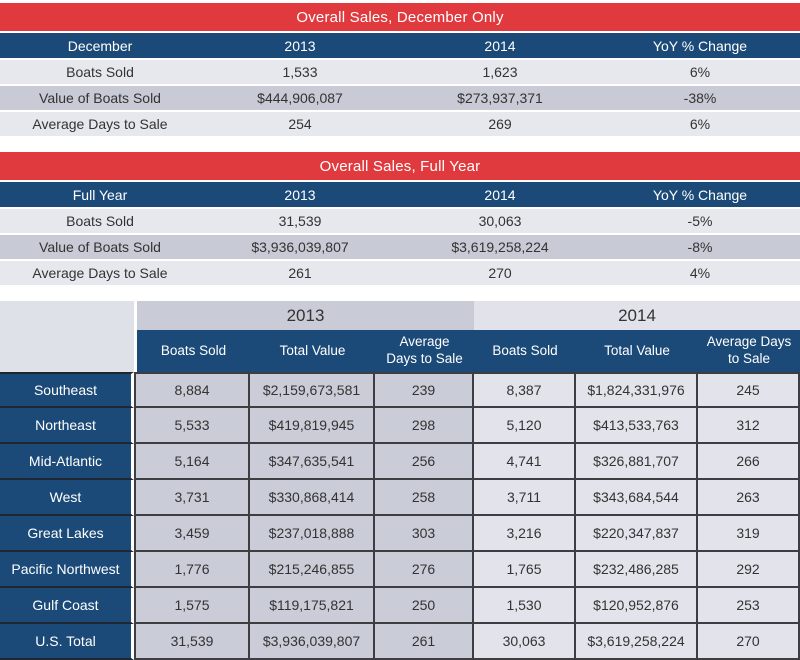 The width and height of the screenshot is (800, 660). What do you see at coordinates (100, 194) in the screenshot?
I see `column-header-full-year: Full Year` at bounding box center [100, 194].